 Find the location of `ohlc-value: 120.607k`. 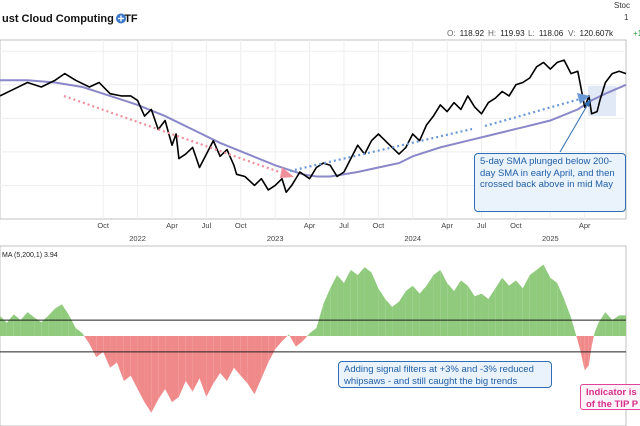

ohlc-value: 120.607k is located at coordinates (596, 33).